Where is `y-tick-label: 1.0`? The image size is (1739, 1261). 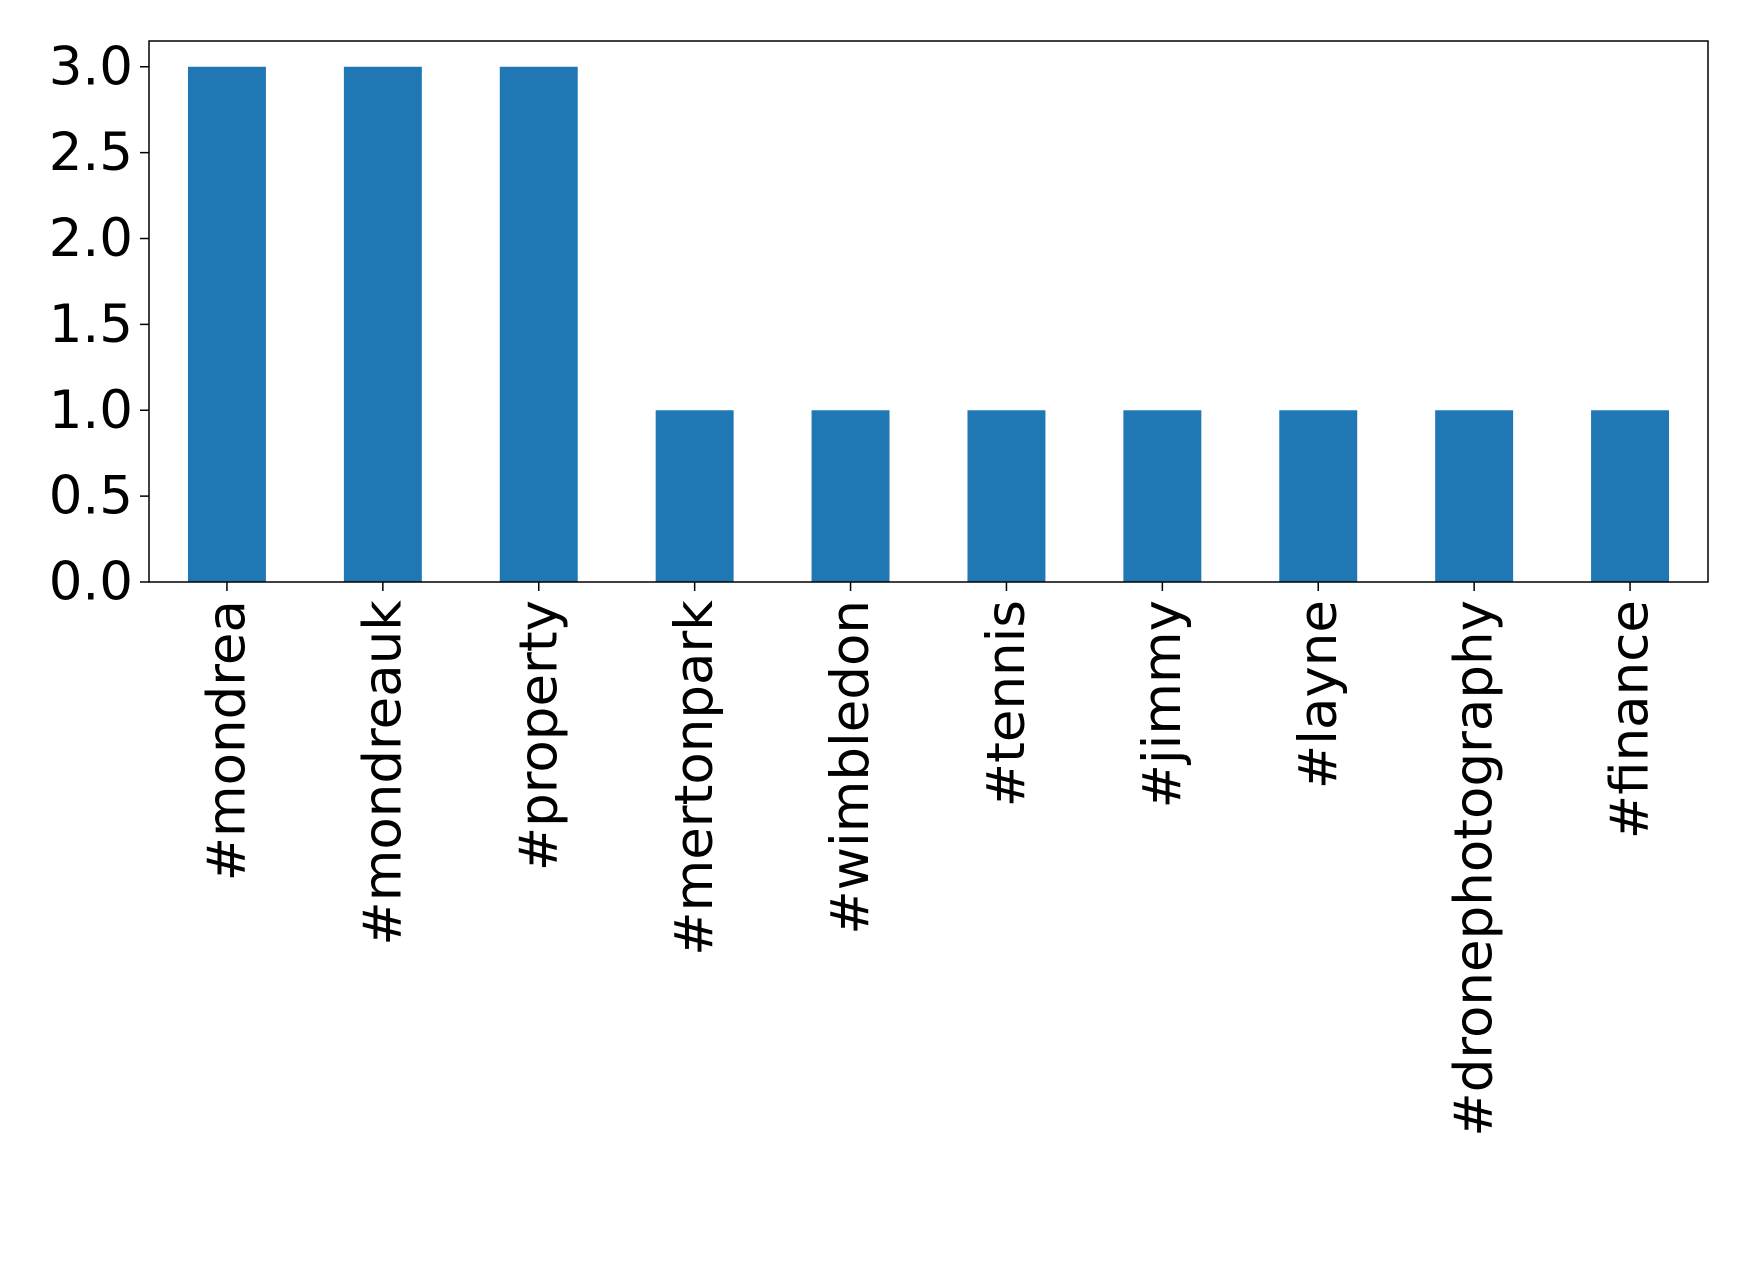
y-tick-label: 1.0 is located at coordinates (91, 410).